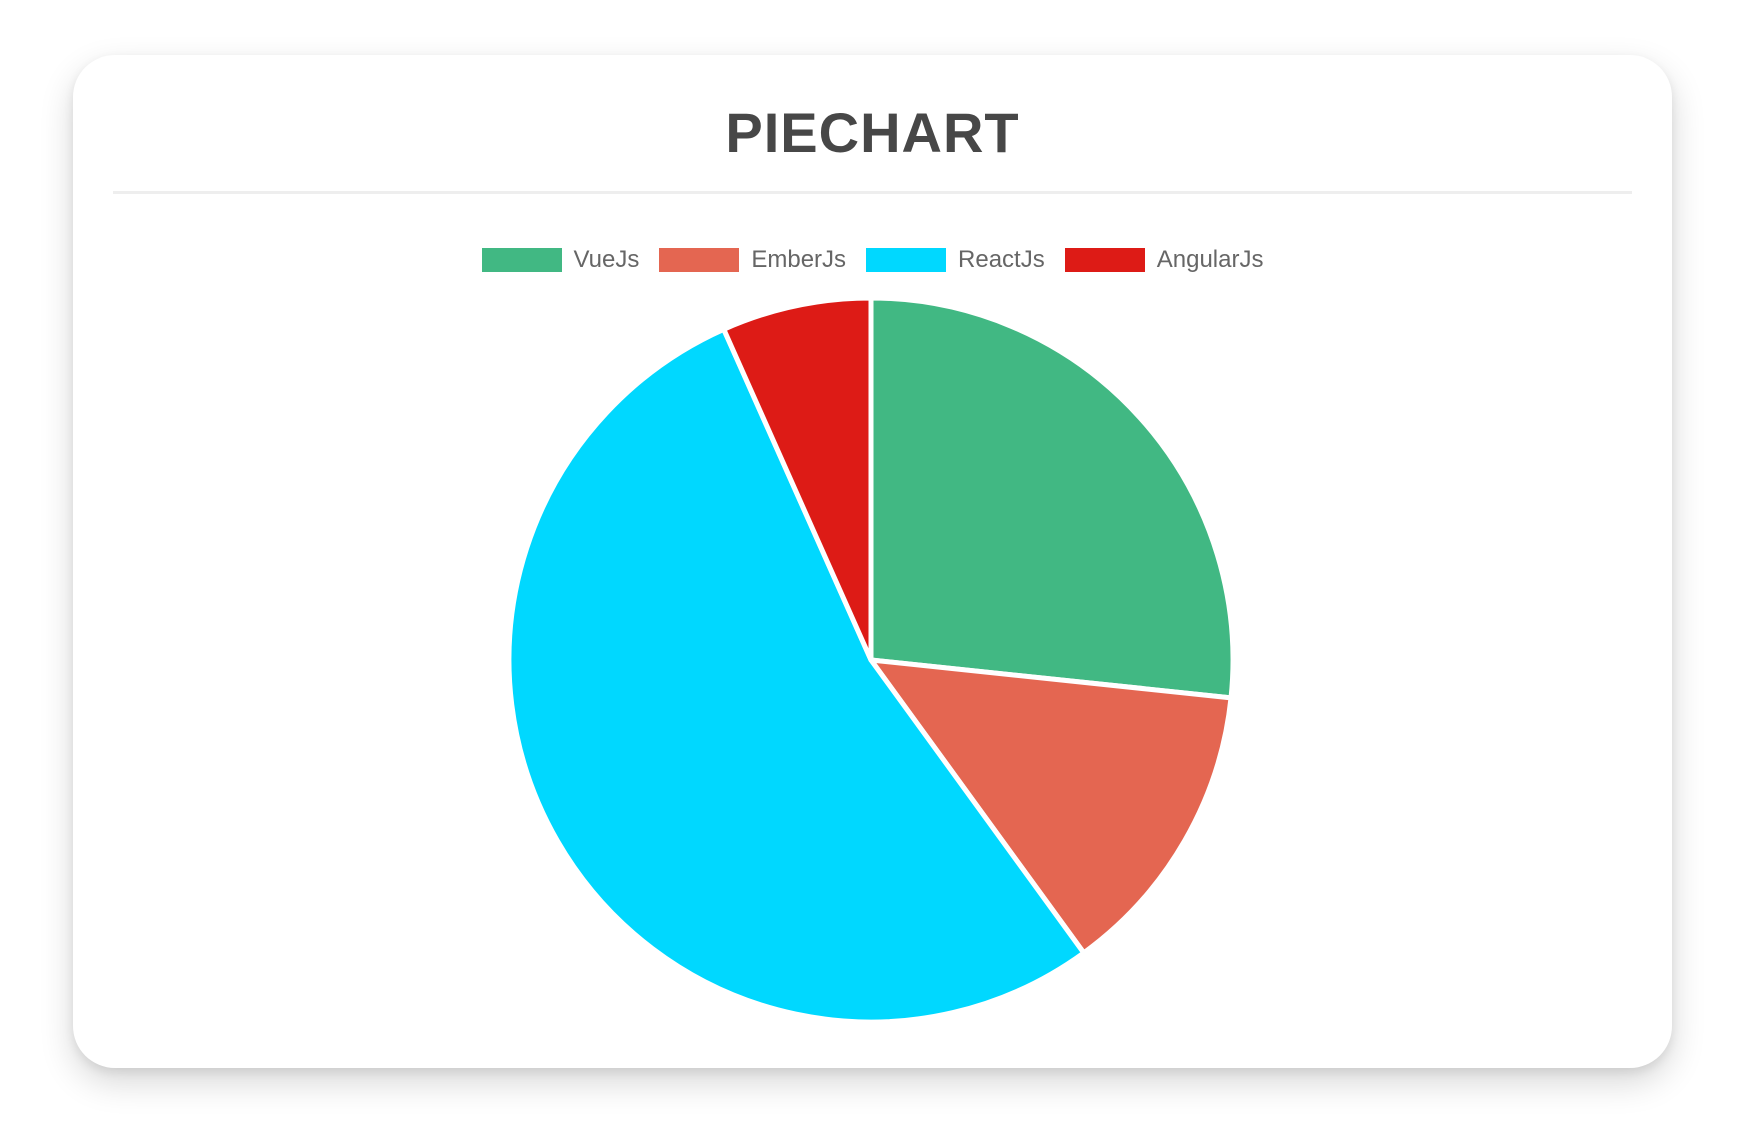 The image size is (1763, 1138). Describe the element at coordinates (872, 192) in the screenshot. I see `title-divider` at that location.